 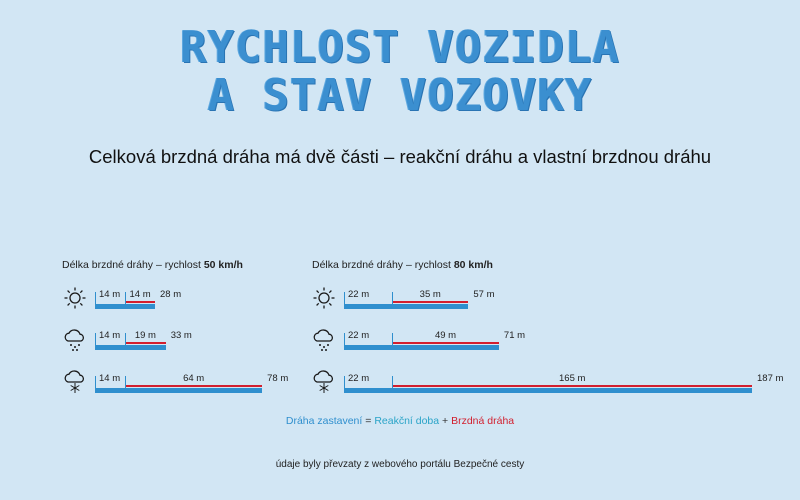 What do you see at coordinates (368, 421) in the screenshot?
I see `legend-equals: =` at bounding box center [368, 421].